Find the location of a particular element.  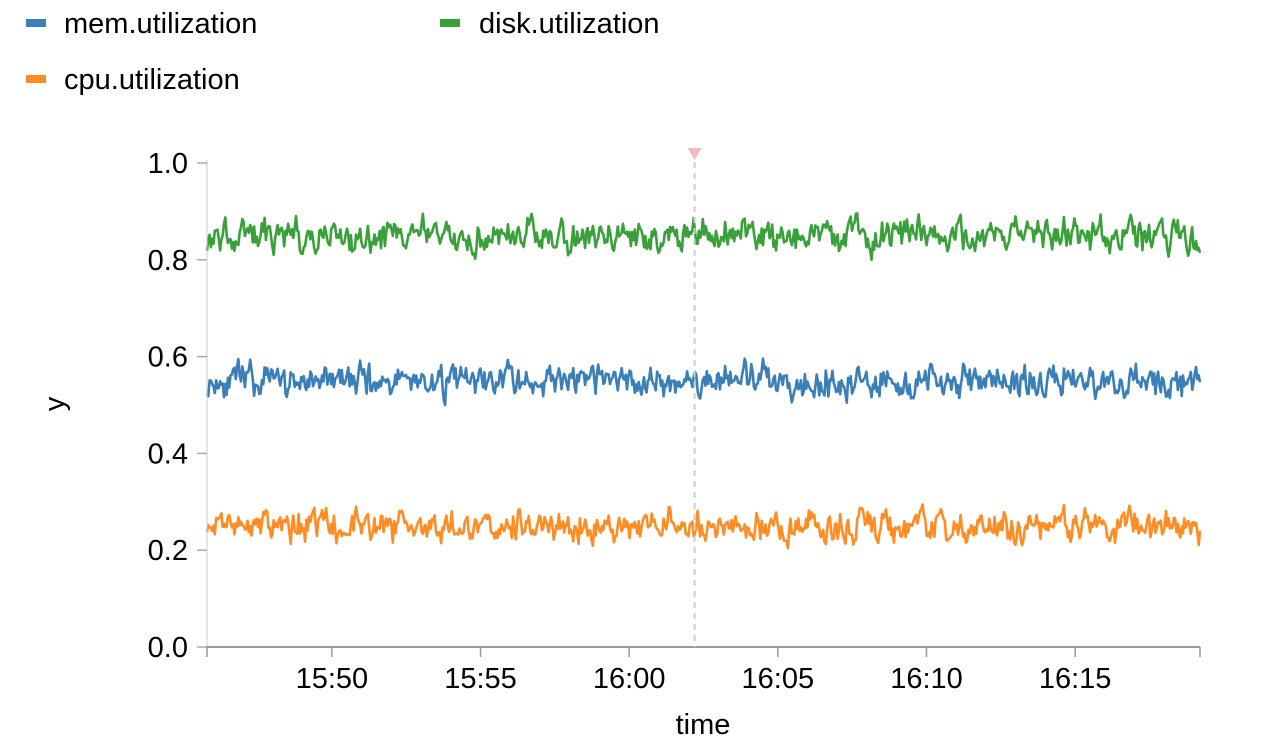

x-tick-label: 16:00 is located at coordinates (629, 679).